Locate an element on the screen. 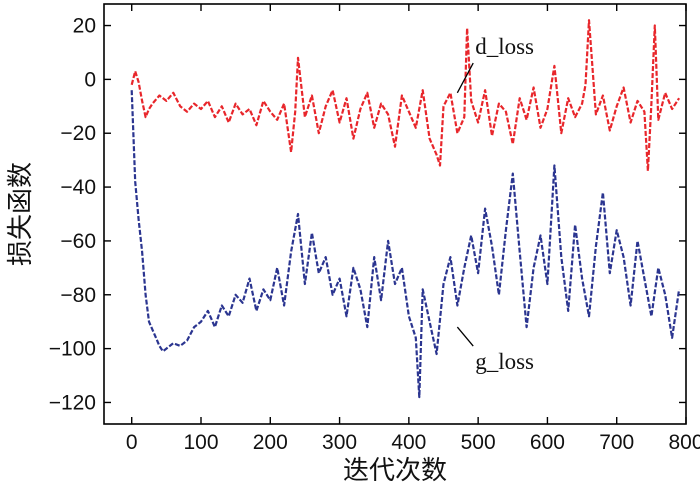  x-tick-label: 200 is located at coordinates (270, 442).